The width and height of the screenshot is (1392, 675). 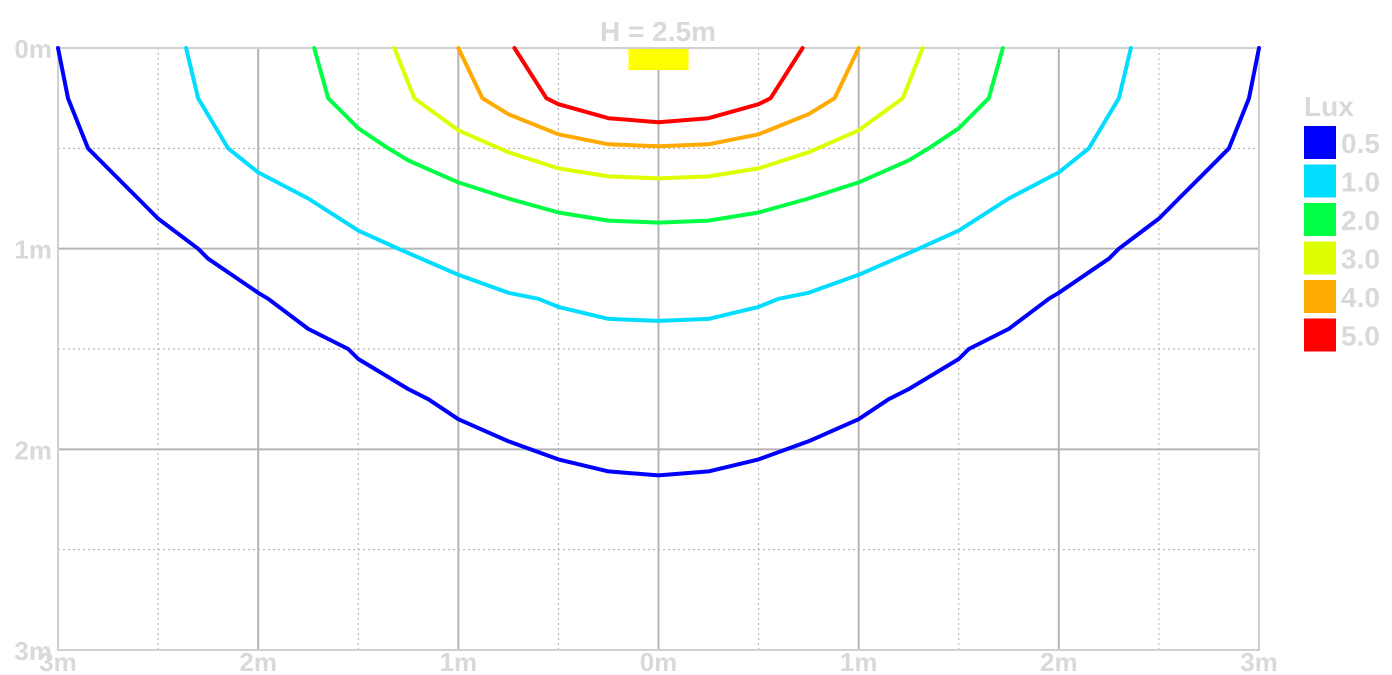 I want to click on legend-title: Lux, so click(x=1329, y=106).